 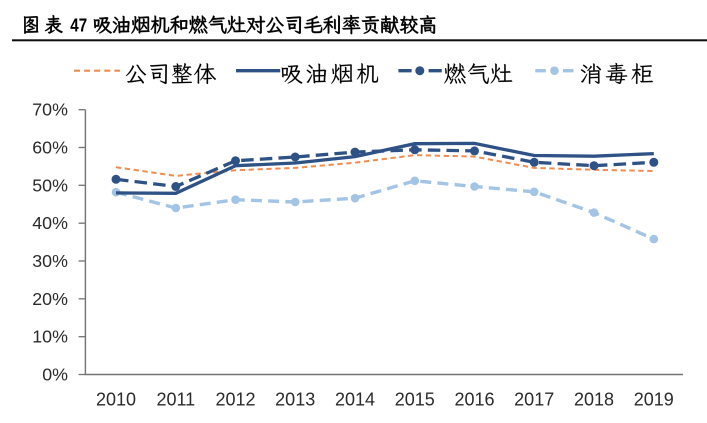 I want to click on svg-text: 70%, so click(x=50, y=110).